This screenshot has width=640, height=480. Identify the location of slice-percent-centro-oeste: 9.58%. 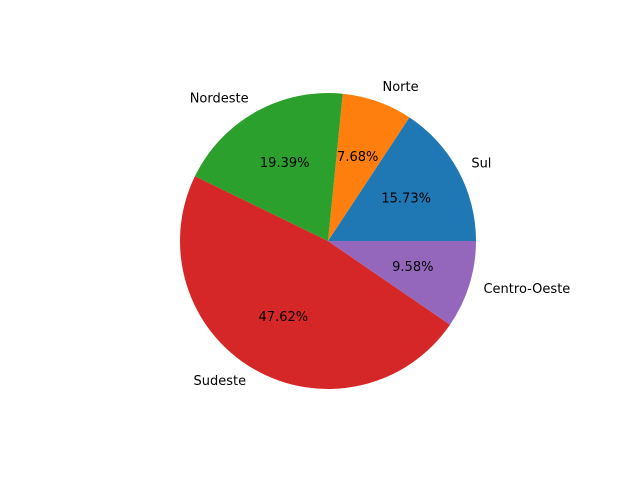
(412, 267).